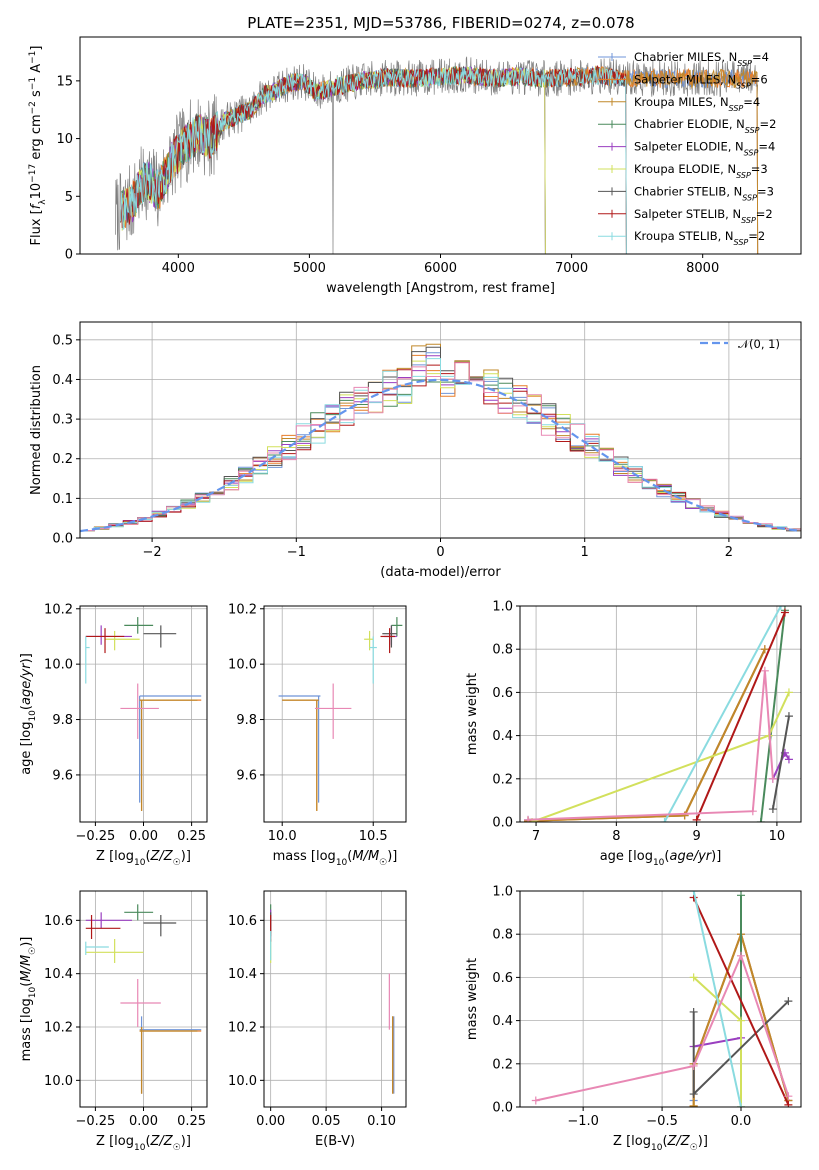 The width and height of the screenshot is (819, 1170). I want to click on label-part: Normed distribution, so click(36, 430).